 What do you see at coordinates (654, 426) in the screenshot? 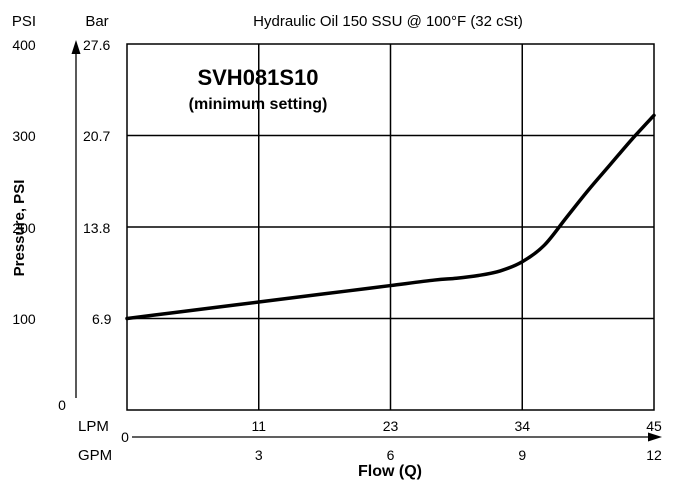
I see `lpm-tick-45: 45` at bounding box center [654, 426].